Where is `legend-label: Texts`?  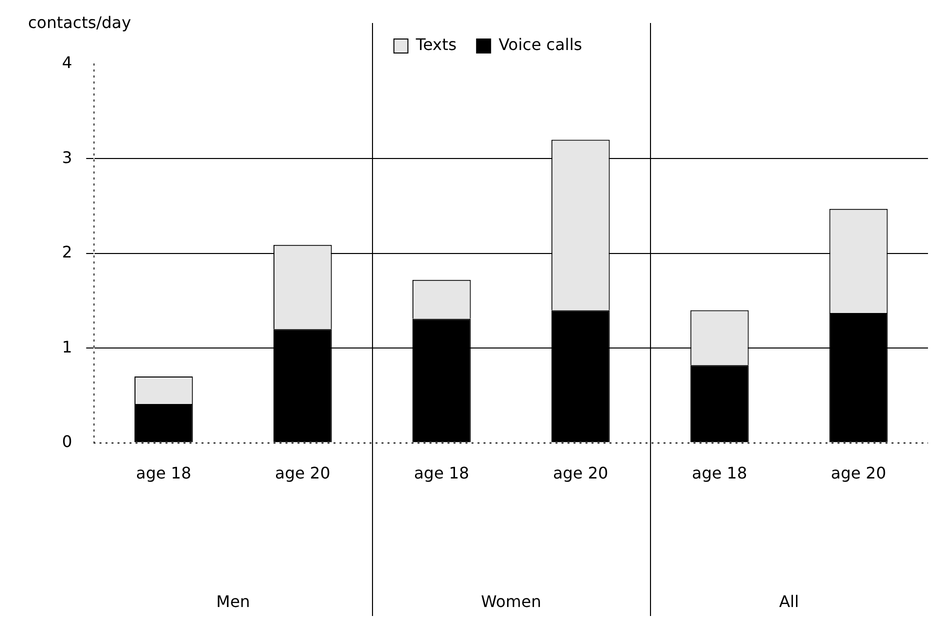 legend-label: Texts is located at coordinates (435, 44).